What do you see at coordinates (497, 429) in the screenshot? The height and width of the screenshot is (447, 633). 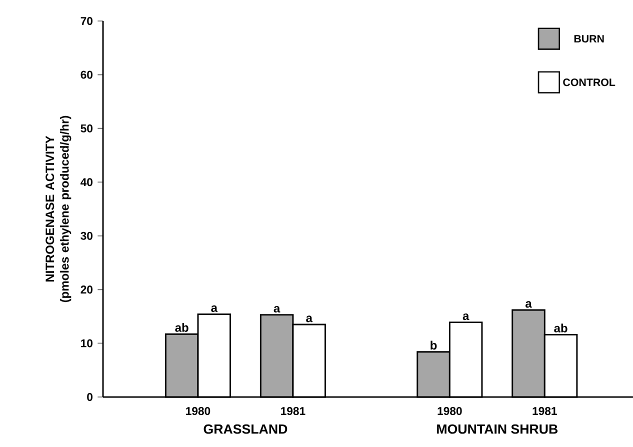 I see `text: MOUNTAIN SHRUB` at bounding box center [497, 429].